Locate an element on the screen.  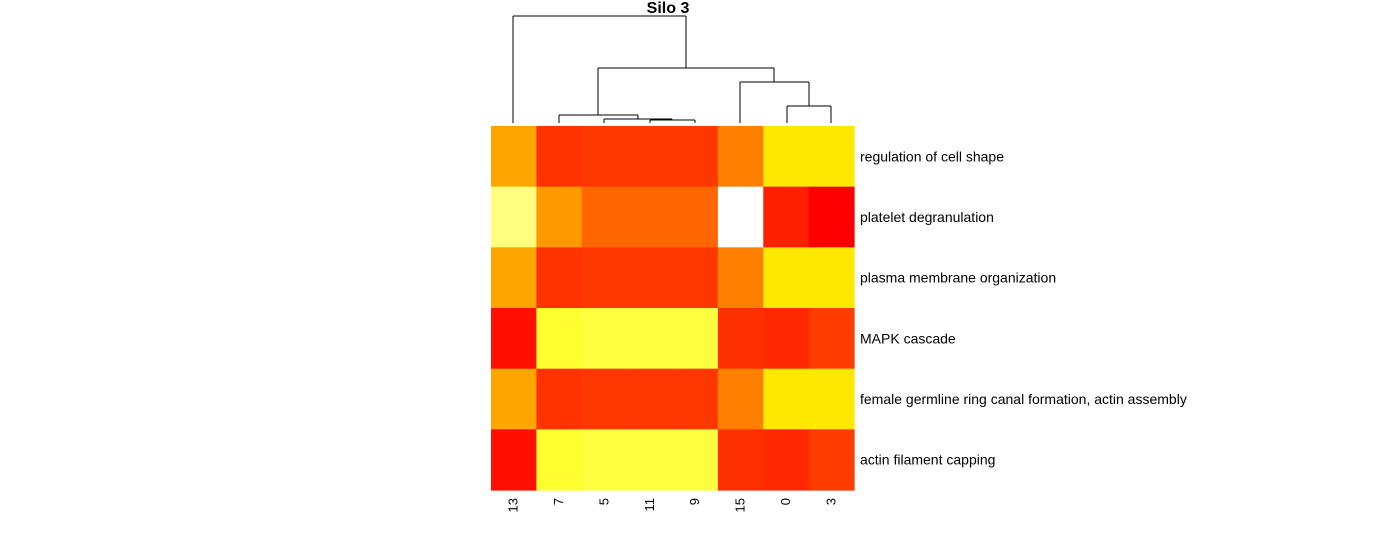
column-labels: 13 7 5 11 9 15 0 3 is located at coordinates (672, 505).